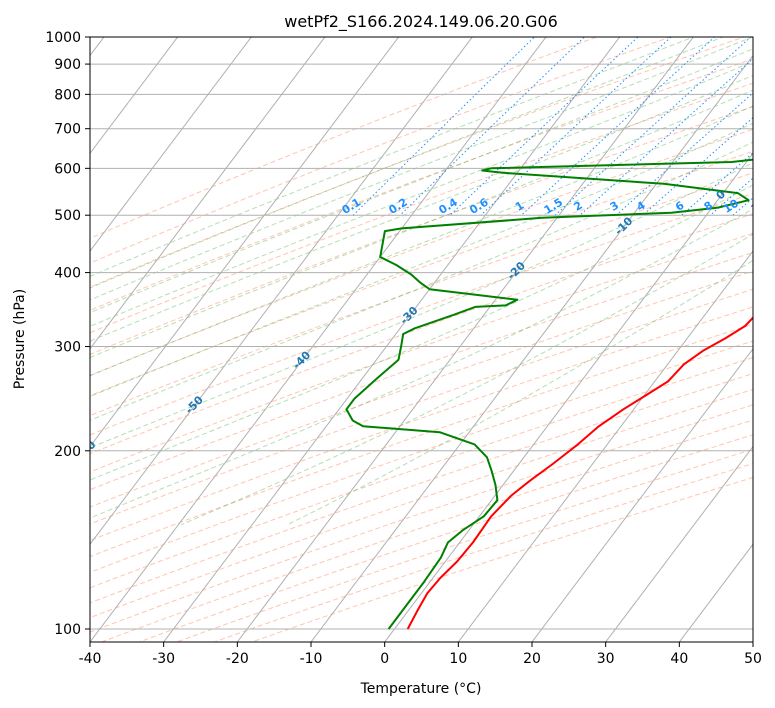 The width and height of the screenshot is (775, 708). I want to click on mixing-ratio-label: 13, so click(758, 206).